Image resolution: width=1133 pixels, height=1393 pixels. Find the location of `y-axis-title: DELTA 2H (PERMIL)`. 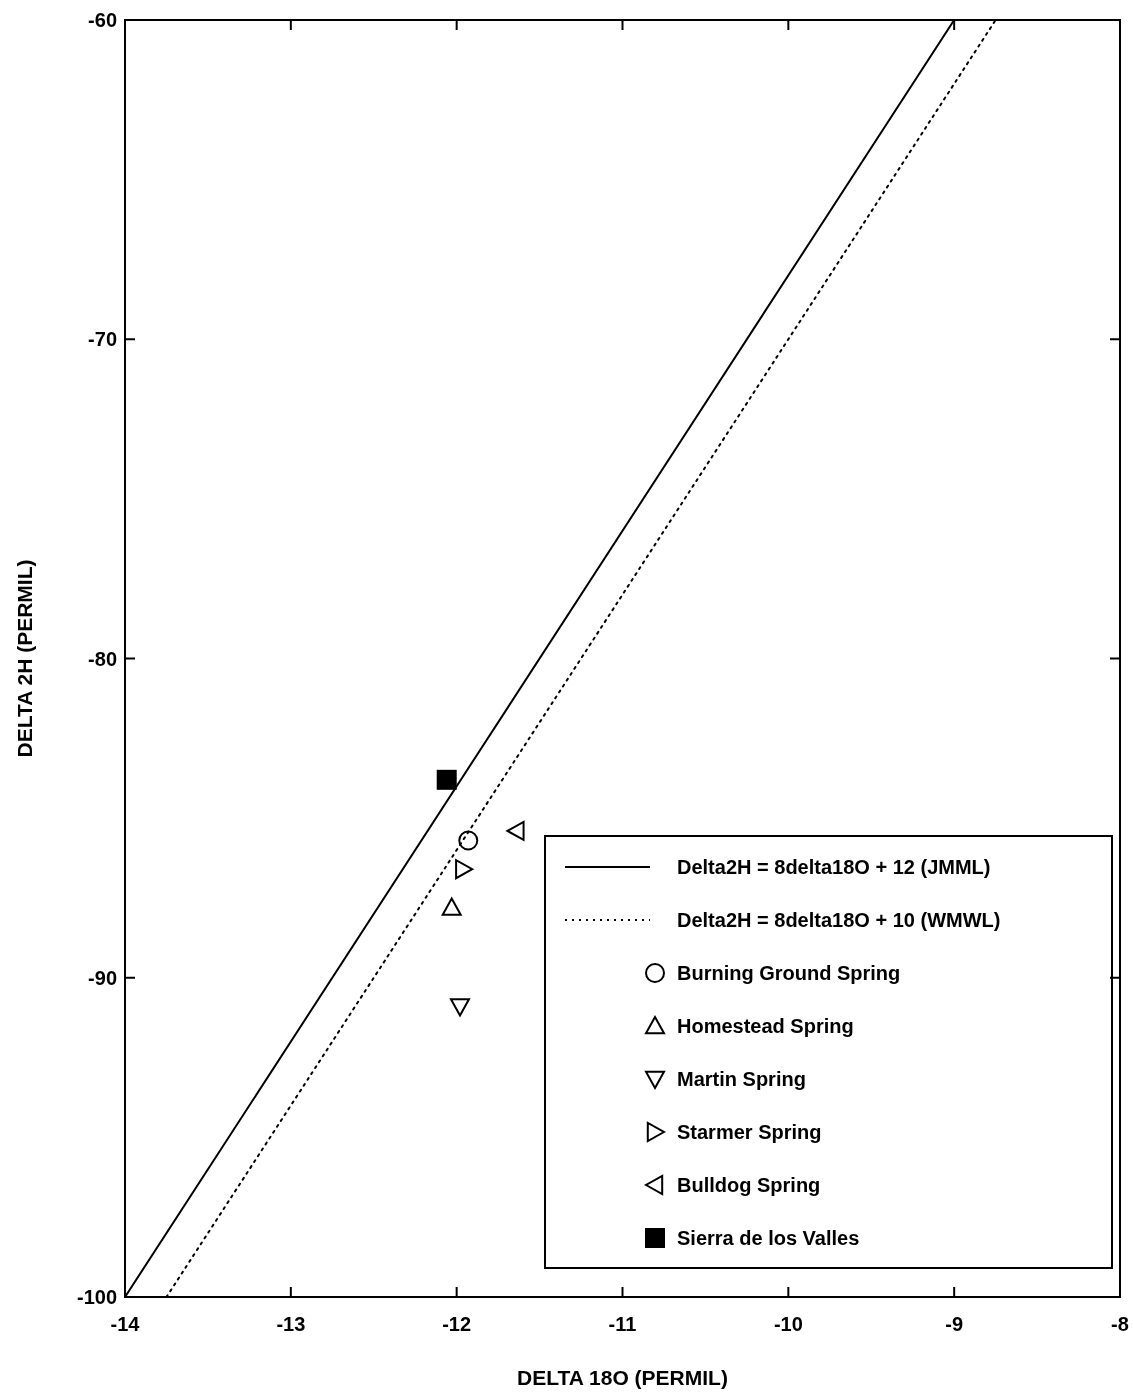

y-axis-title: DELTA 2H (PERMIL) is located at coordinates (24, 658).